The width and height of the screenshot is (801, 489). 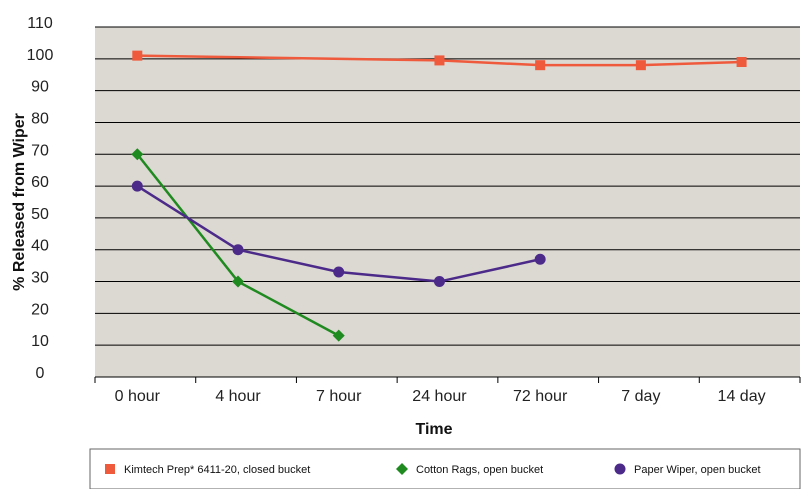 What do you see at coordinates (40, 118) in the screenshot?
I see `y-tick-label: 80` at bounding box center [40, 118].